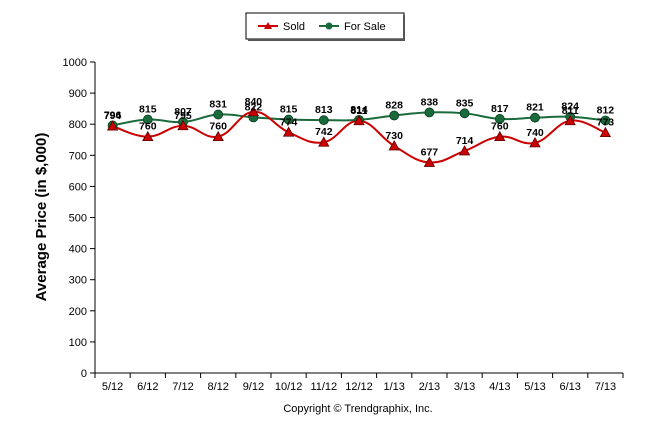 This screenshot has width=646, height=434. Describe the element at coordinates (183, 112) in the screenshot. I see `data-label-for-sale: 807` at that location.